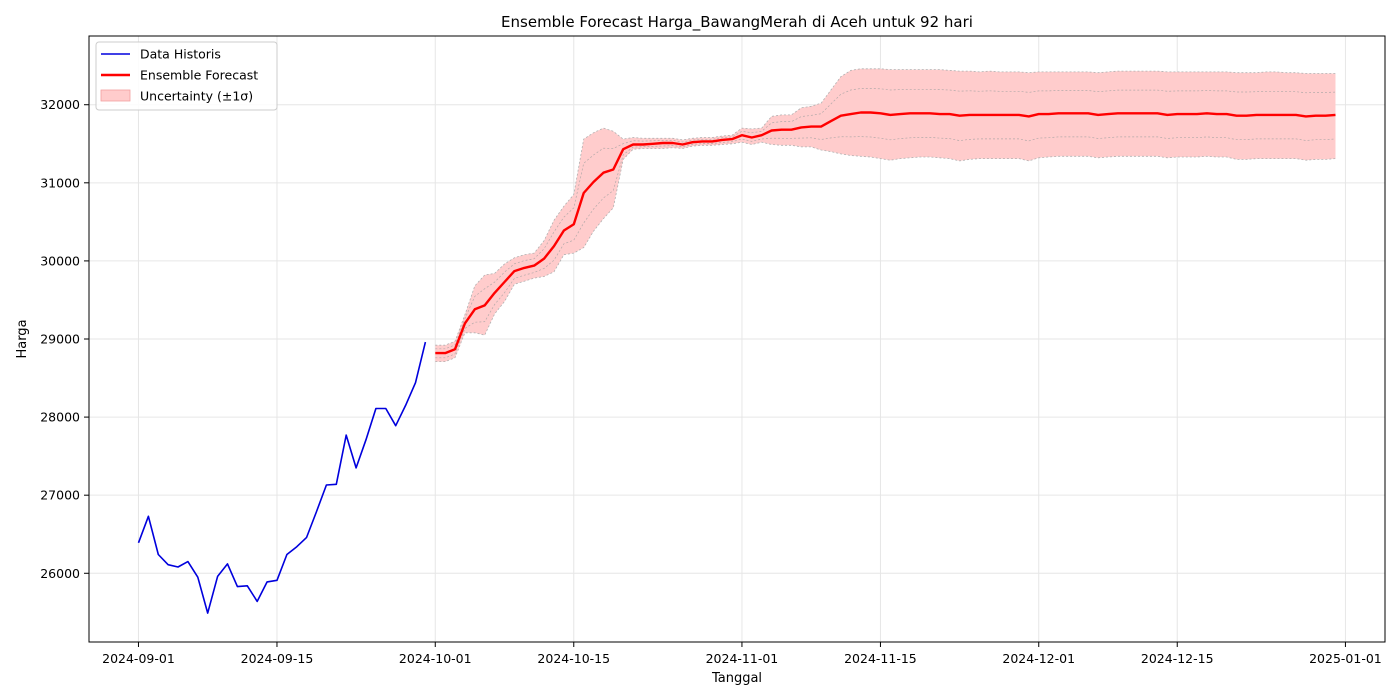 This screenshot has height=700, width=1400. I want to click on x-tick-label: 2024-09-15, so click(277, 658).